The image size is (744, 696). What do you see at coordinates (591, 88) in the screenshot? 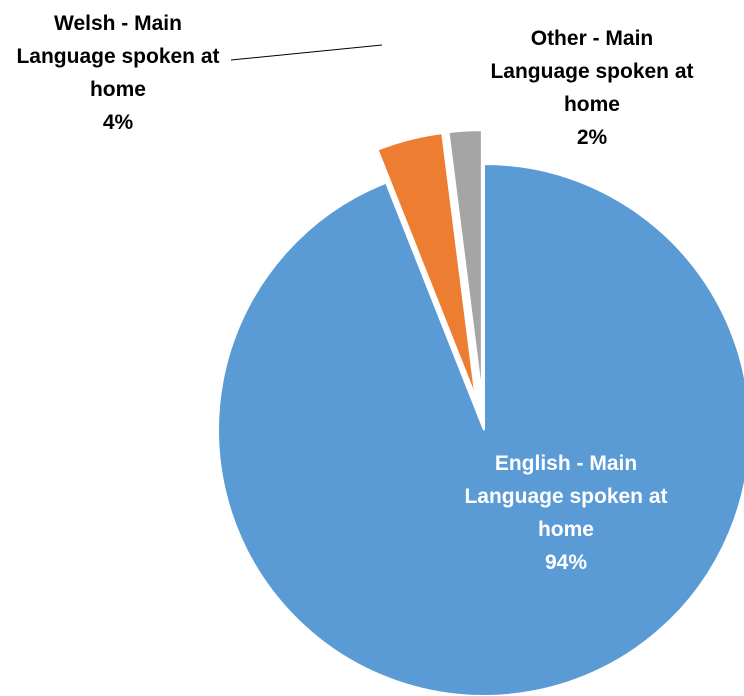
I see `slice-label-other: Other - Main Language spoken at home 2%` at bounding box center [591, 88].